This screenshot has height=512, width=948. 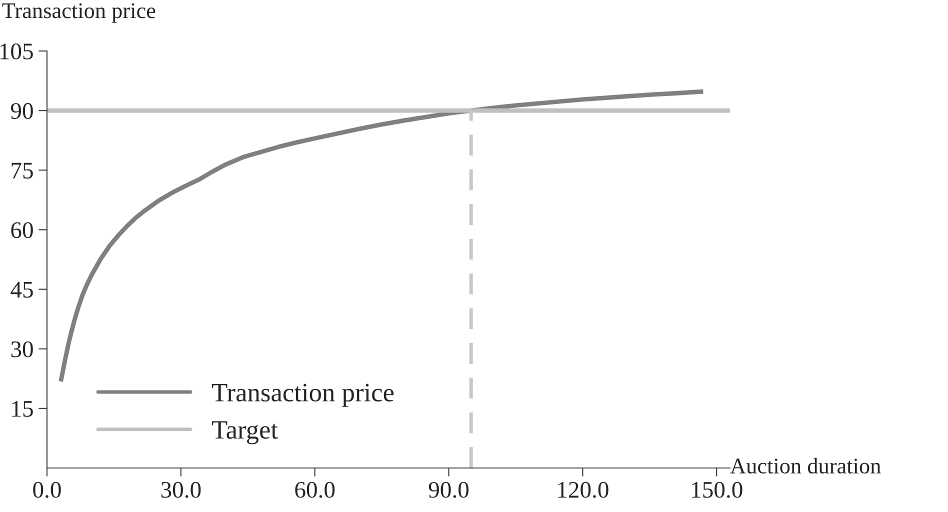 I want to click on y-tick-label: 30, so click(x=22, y=349).